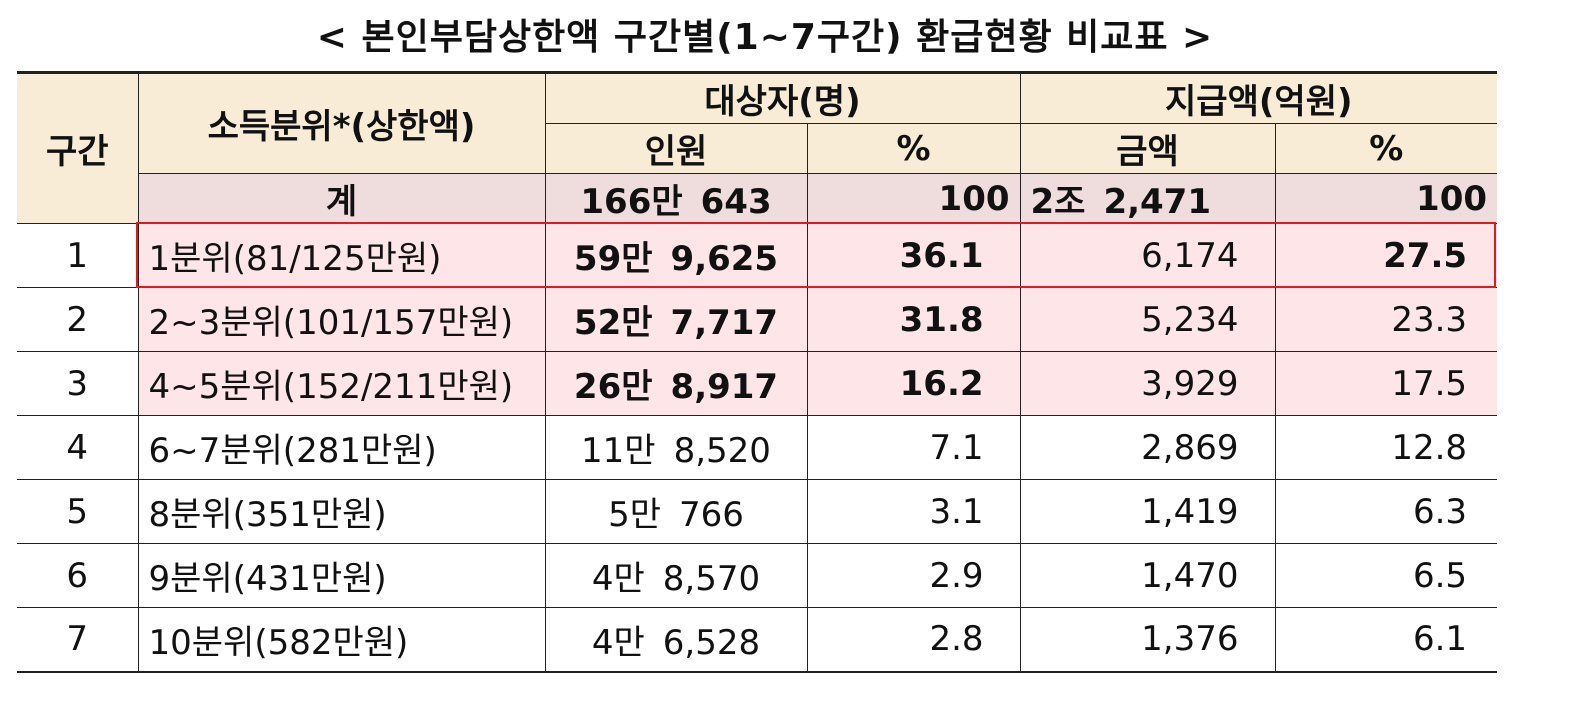  What do you see at coordinates (1386, 511) in the screenshot?
I see `row-pct2: 6.3` at bounding box center [1386, 511].